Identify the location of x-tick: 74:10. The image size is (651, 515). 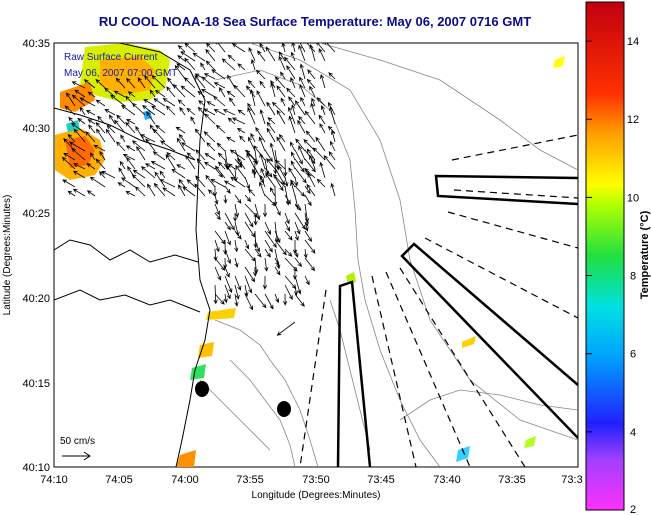
(54, 480).